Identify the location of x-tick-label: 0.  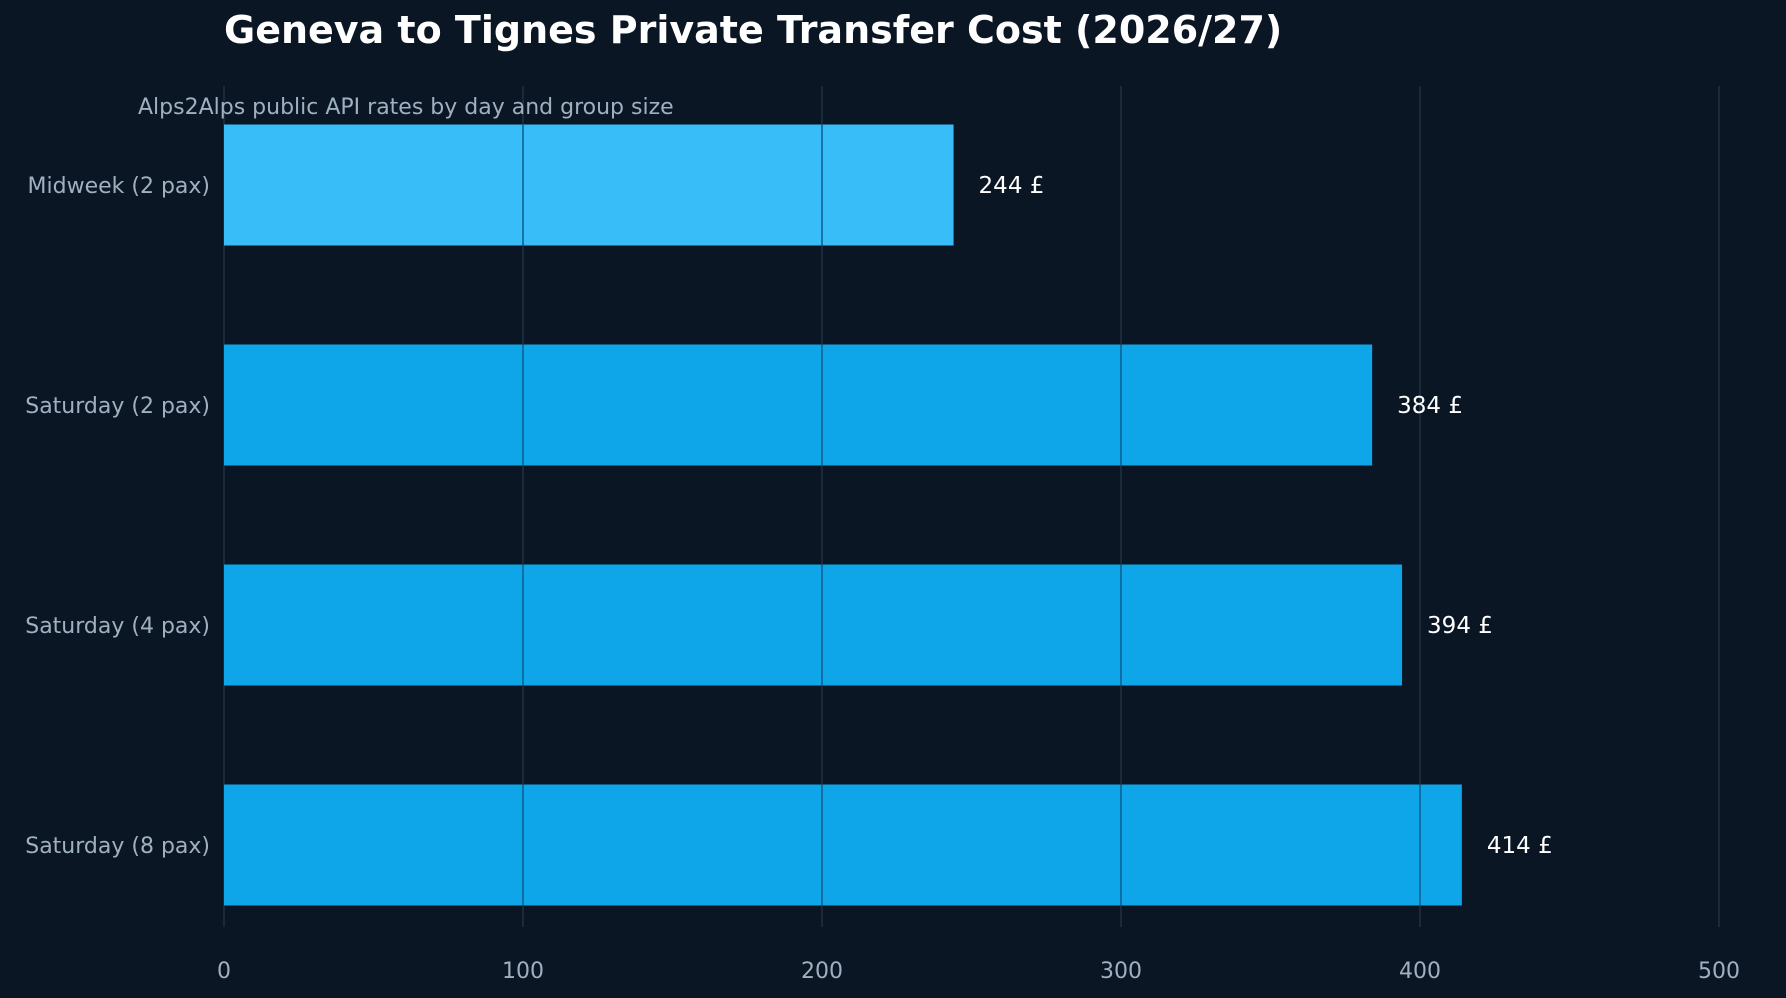
(224, 971).